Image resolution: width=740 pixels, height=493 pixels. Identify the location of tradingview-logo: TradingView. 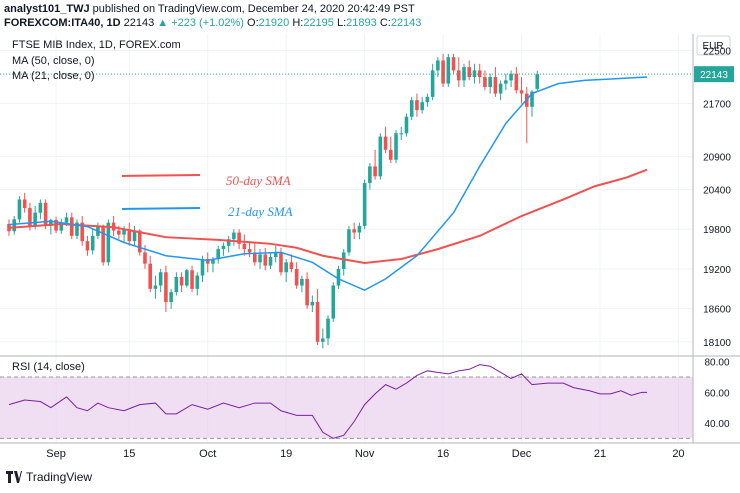
(49, 477).